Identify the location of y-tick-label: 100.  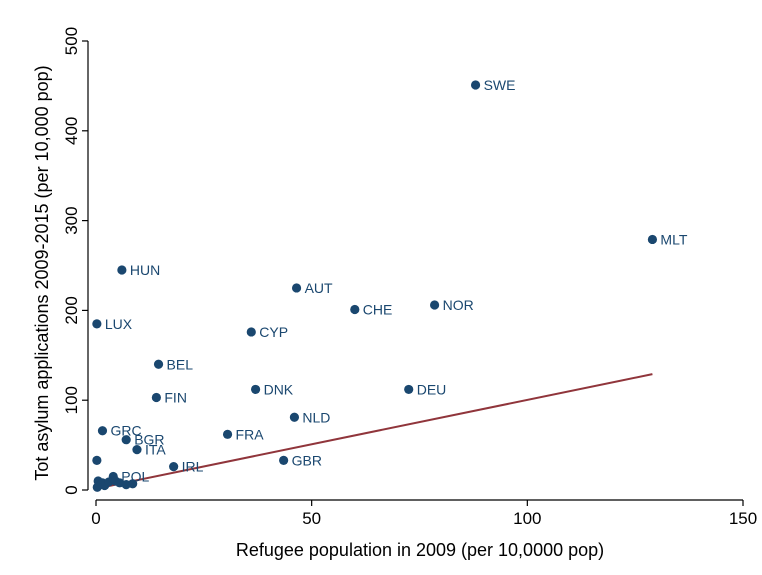
(71, 400).